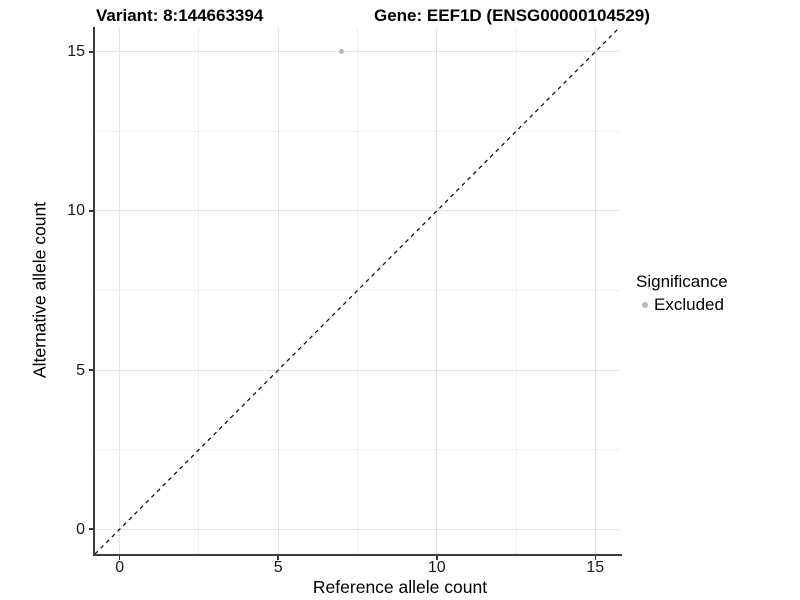 The width and height of the screenshot is (800, 600). Describe the element at coordinates (400, 587) in the screenshot. I see `x-axis-title: Reference allele count` at that location.